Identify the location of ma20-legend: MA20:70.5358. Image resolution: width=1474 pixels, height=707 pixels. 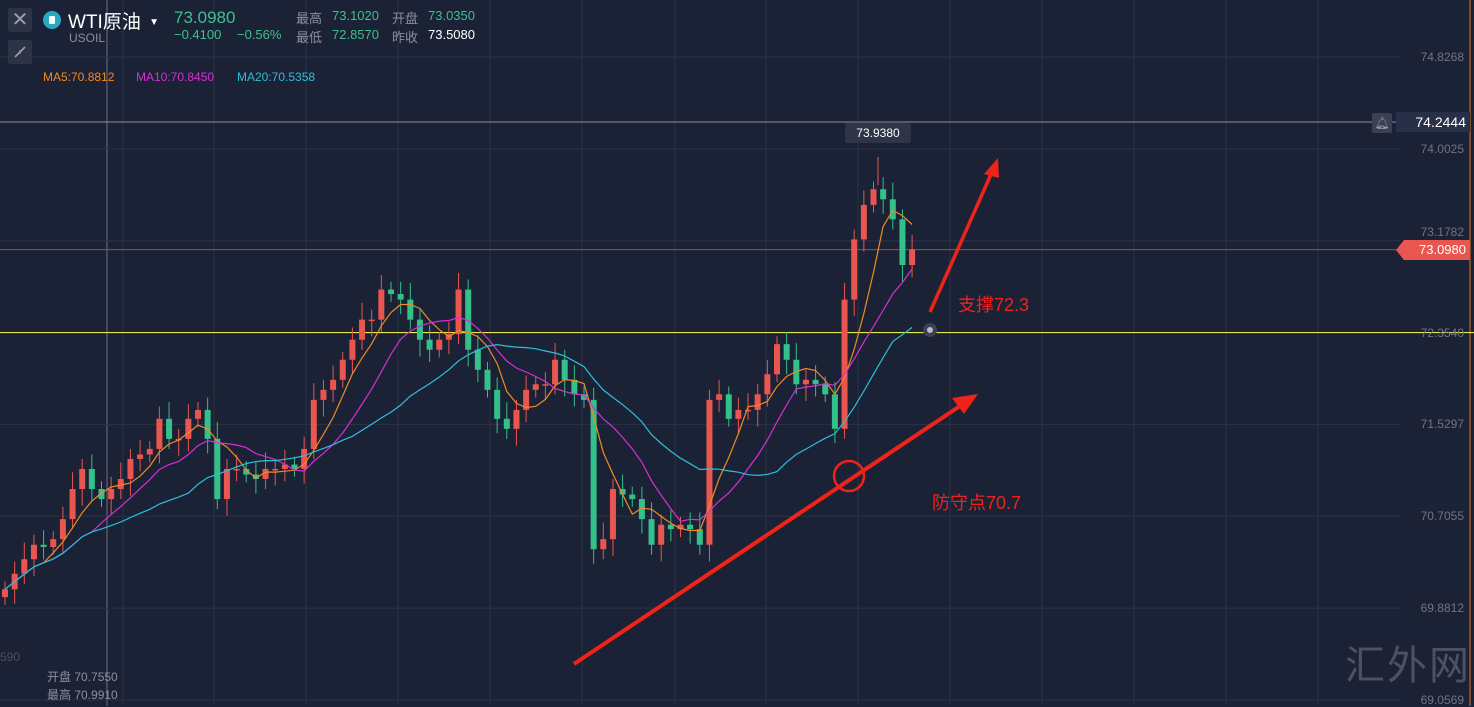
(276, 77).